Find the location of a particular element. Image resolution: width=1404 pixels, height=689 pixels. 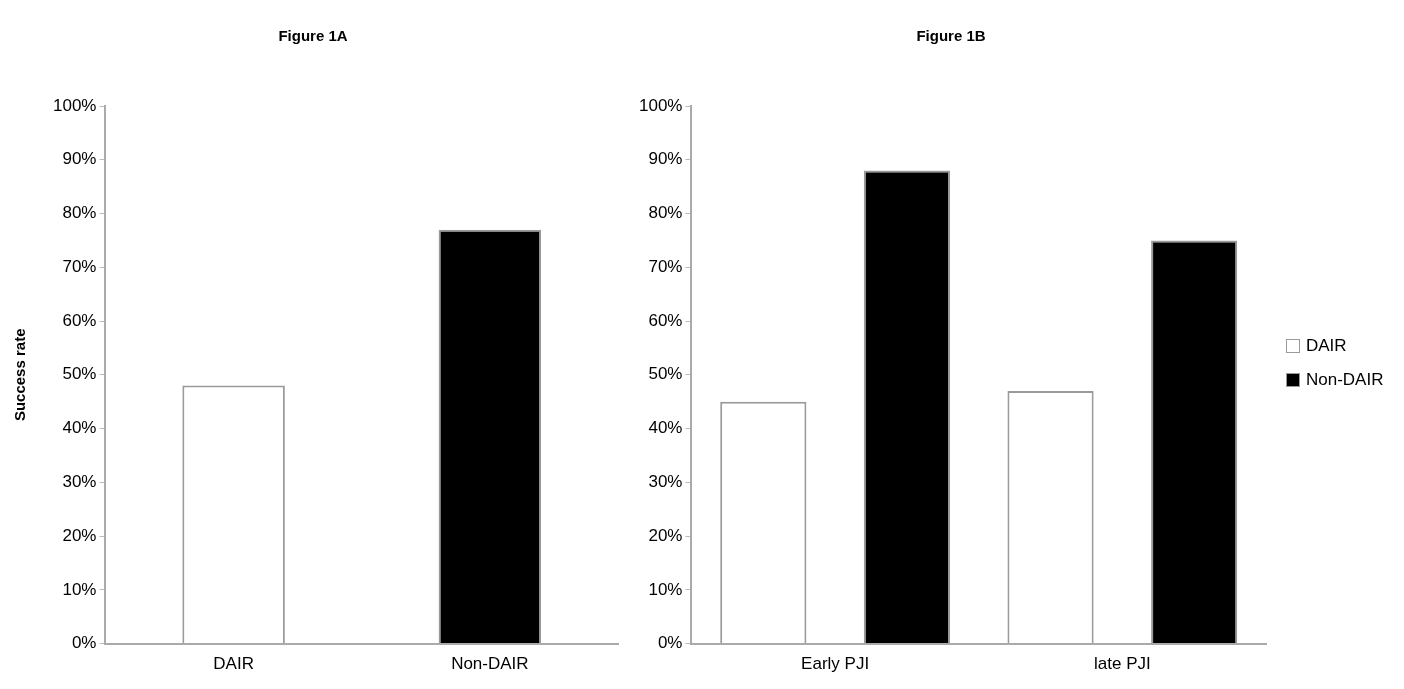

x-tick-label: Early PJI is located at coordinates (835, 664).